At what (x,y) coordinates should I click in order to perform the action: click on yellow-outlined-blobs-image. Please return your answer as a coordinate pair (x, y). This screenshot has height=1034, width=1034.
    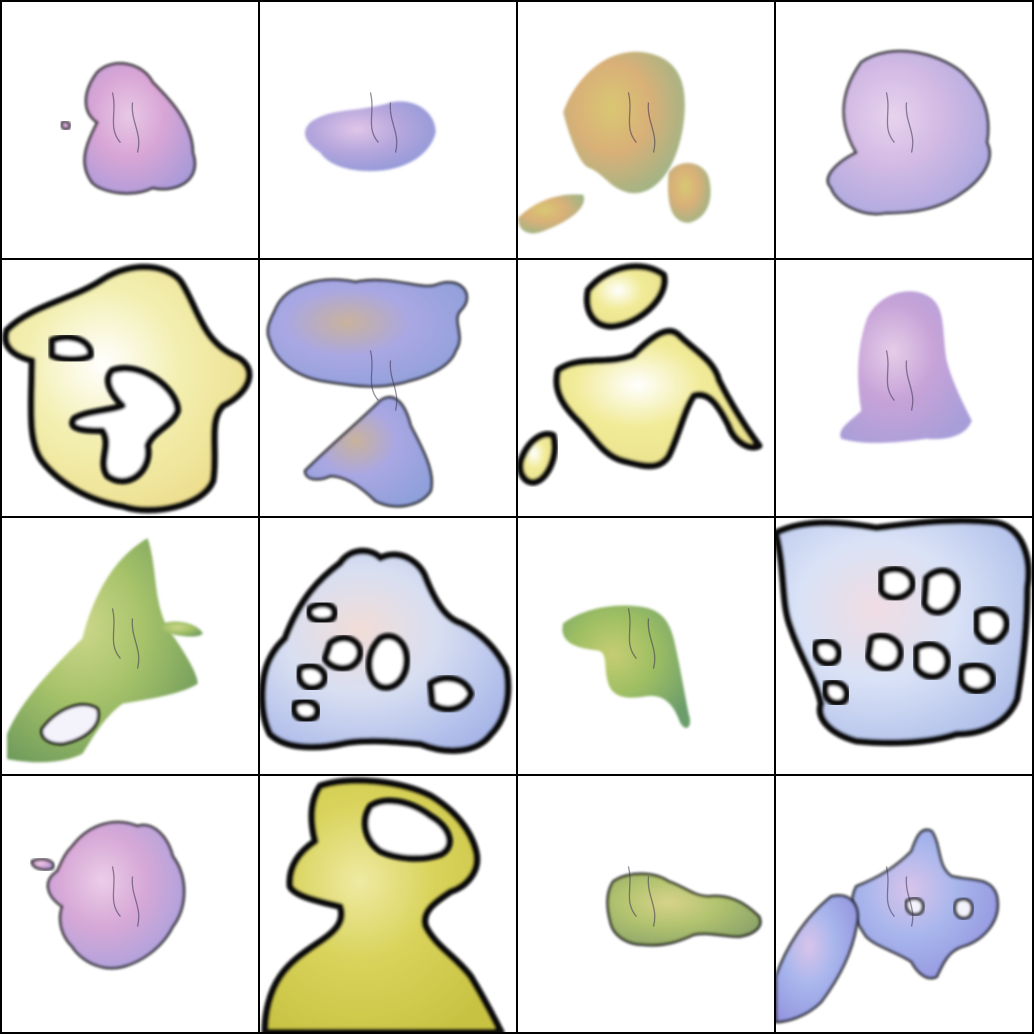
    Looking at the image, I should click on (640, 374).